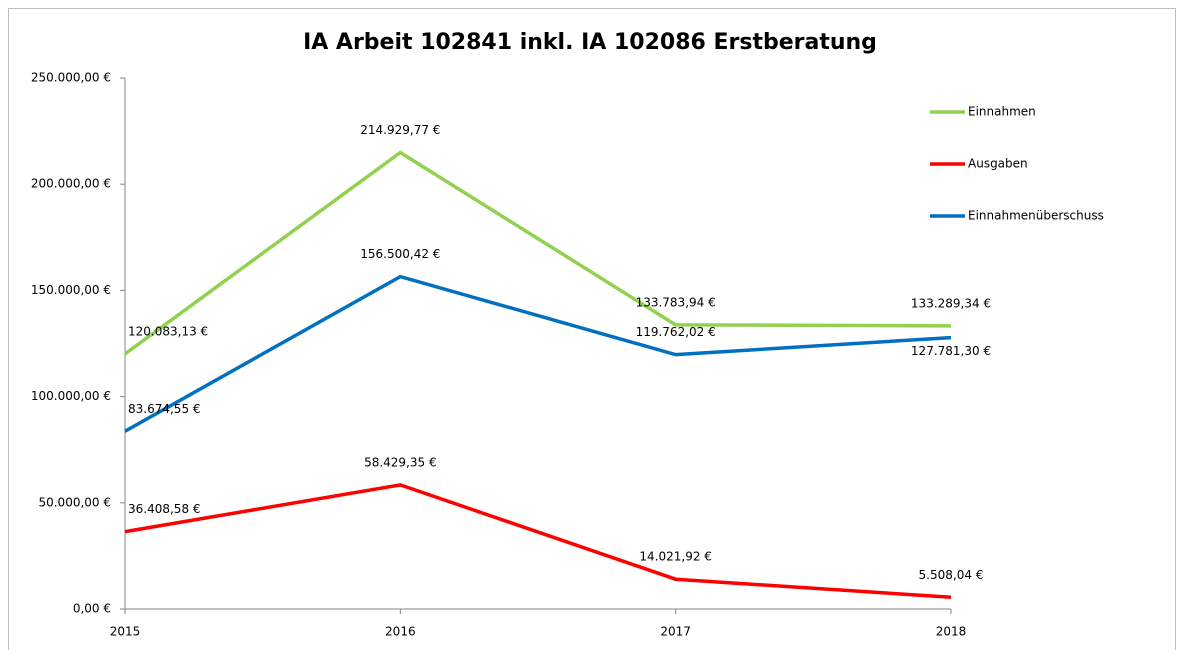  Describe the element at coordinates (400, 130) in the screenshot. I see `data-label: 214.929,77 €` at that location.